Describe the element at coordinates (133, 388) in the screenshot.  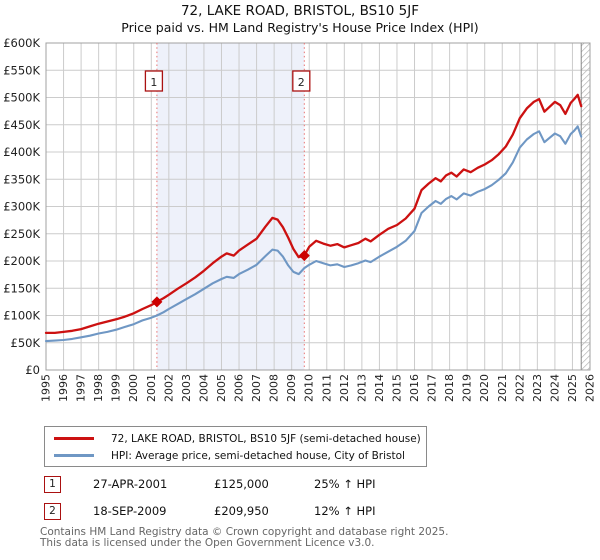
I see `x-tick-label: 2000` at that location.